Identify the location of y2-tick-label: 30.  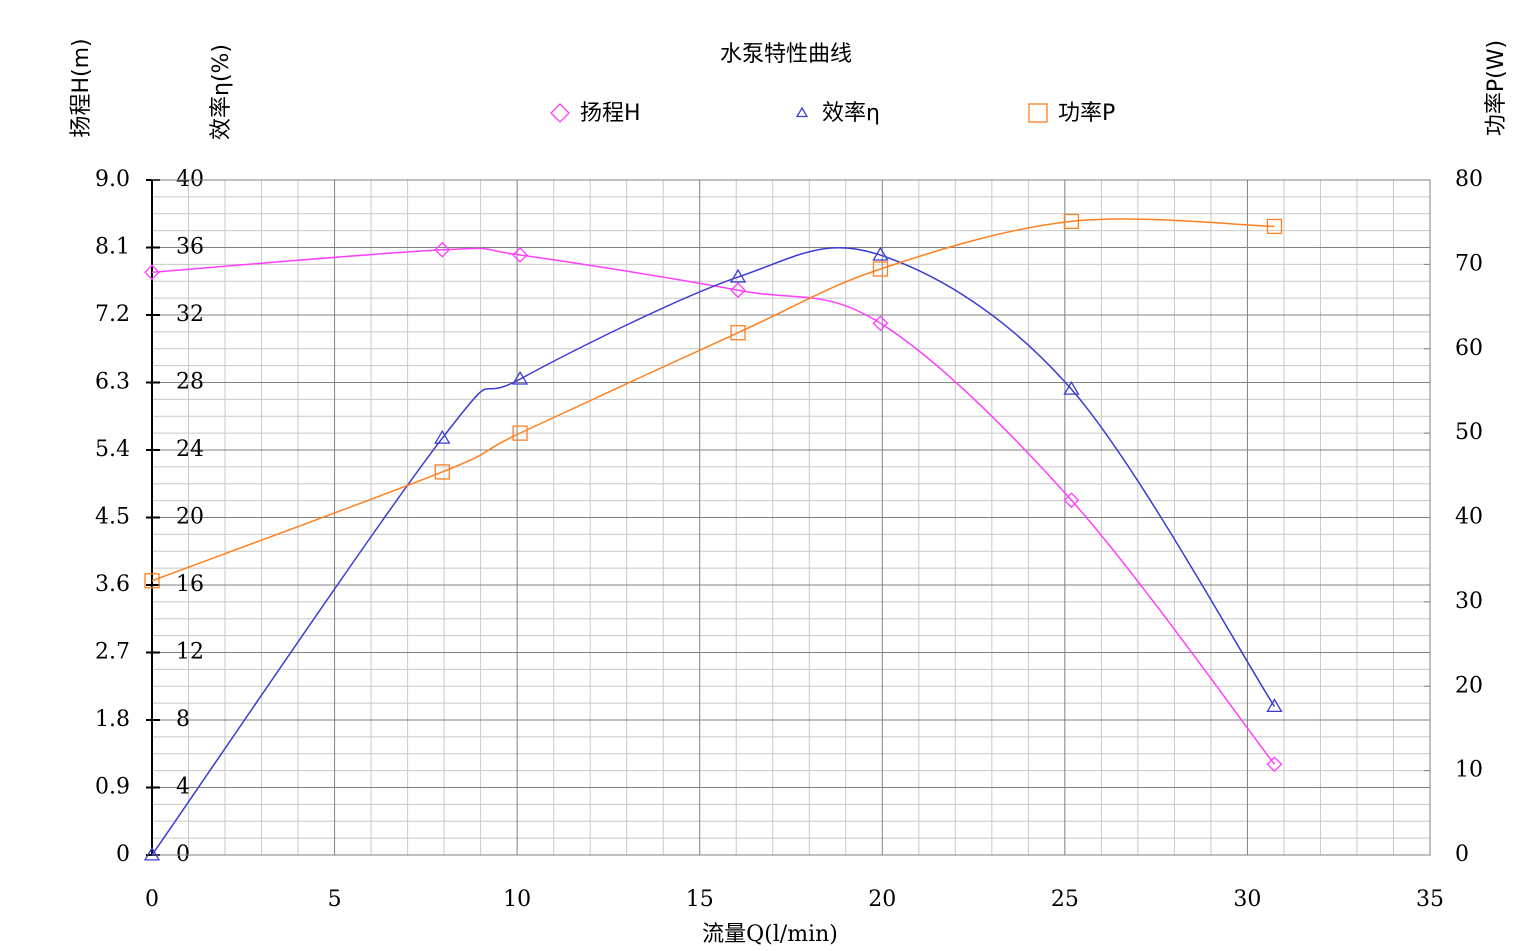
(1469, 601).